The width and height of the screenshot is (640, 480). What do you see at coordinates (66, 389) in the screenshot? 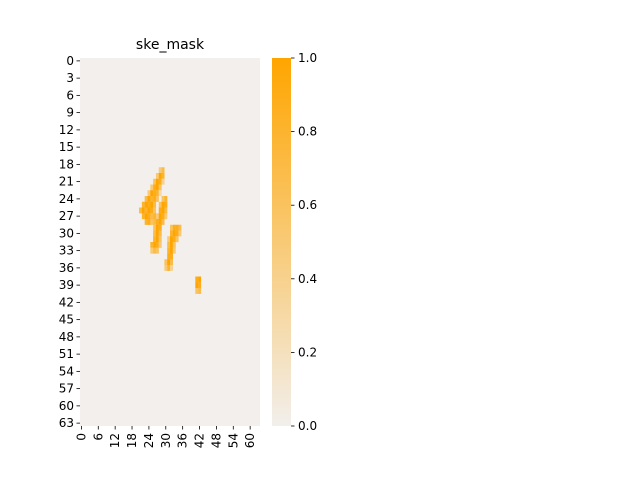
I see `y-tick-label: 57` at bounding box center [66, 389].